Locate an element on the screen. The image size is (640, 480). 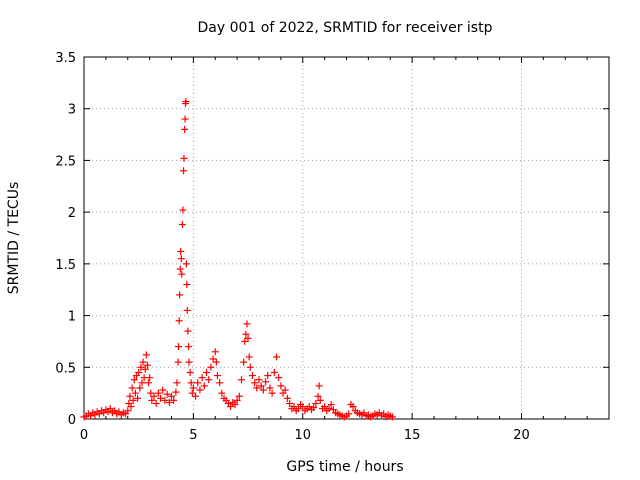
x-tick-label: 15 is located at coordinates (412, 435).